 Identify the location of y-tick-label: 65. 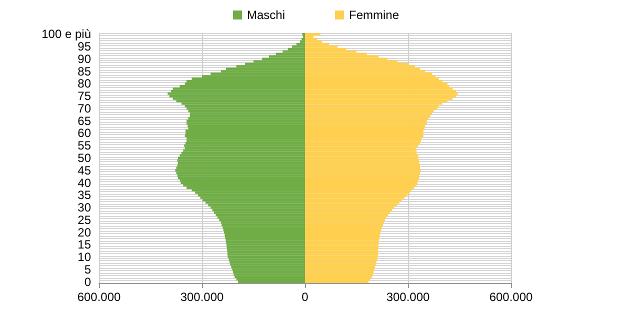
(85, 121).